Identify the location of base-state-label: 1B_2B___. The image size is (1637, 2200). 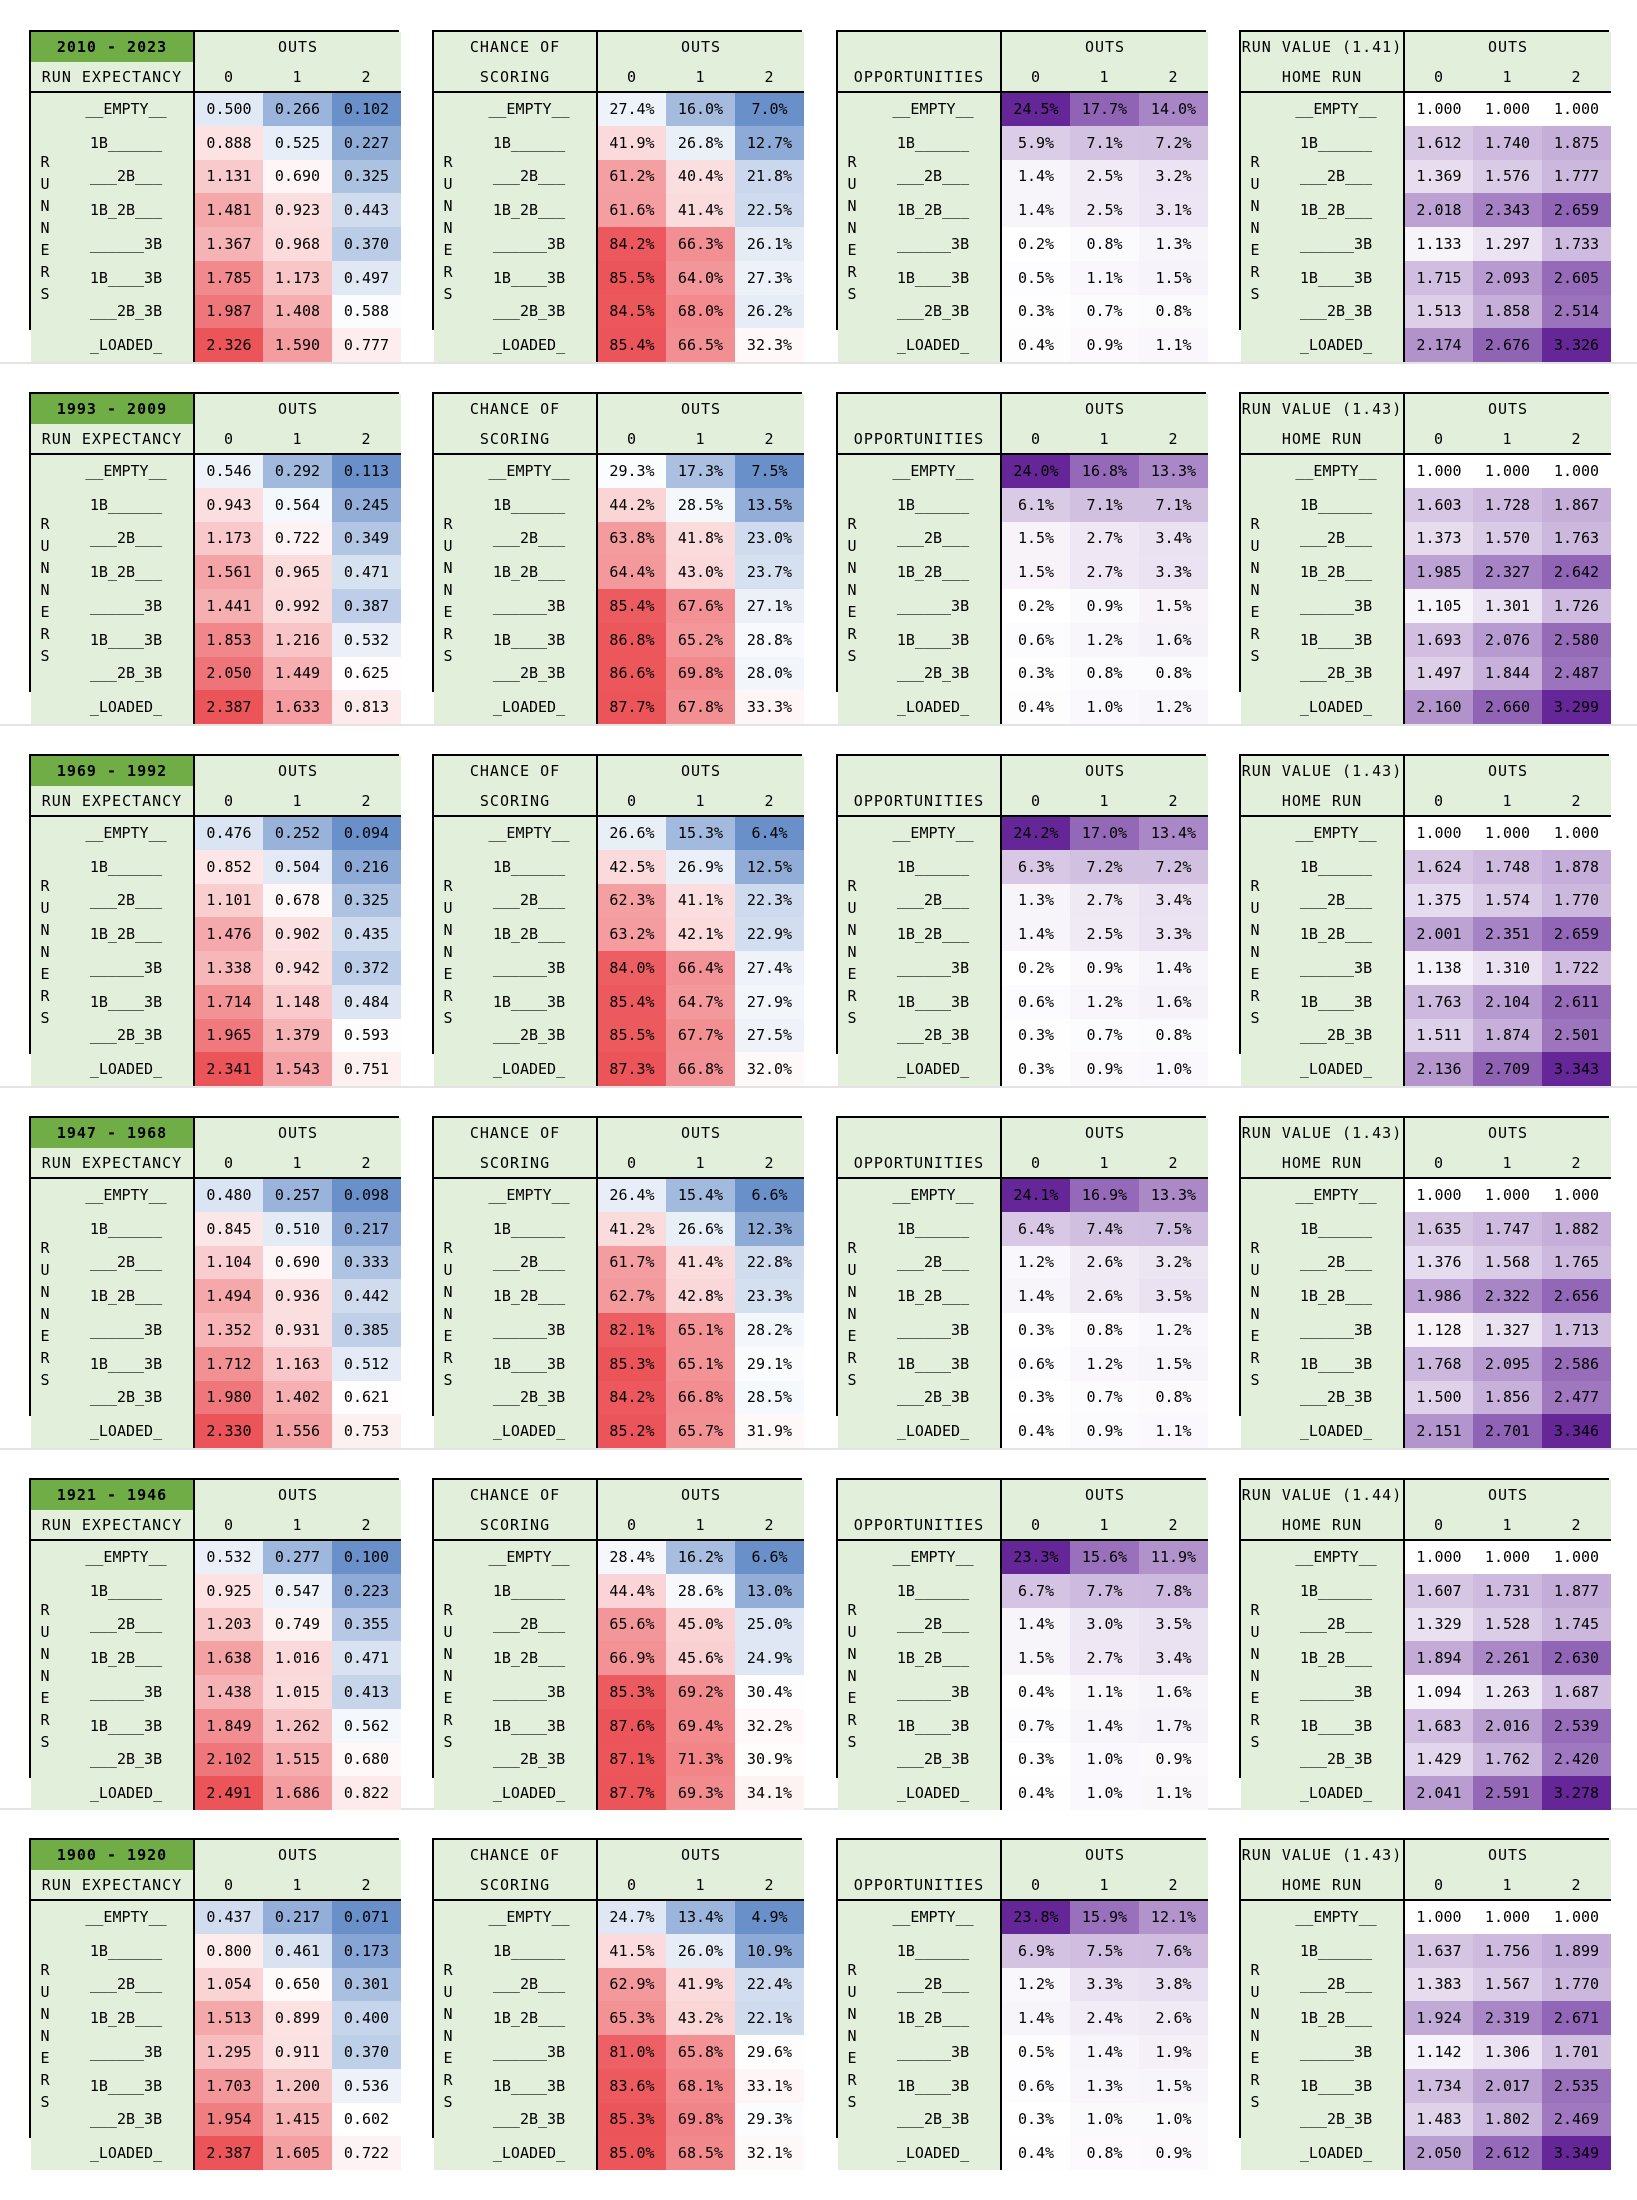
(530, 2018).